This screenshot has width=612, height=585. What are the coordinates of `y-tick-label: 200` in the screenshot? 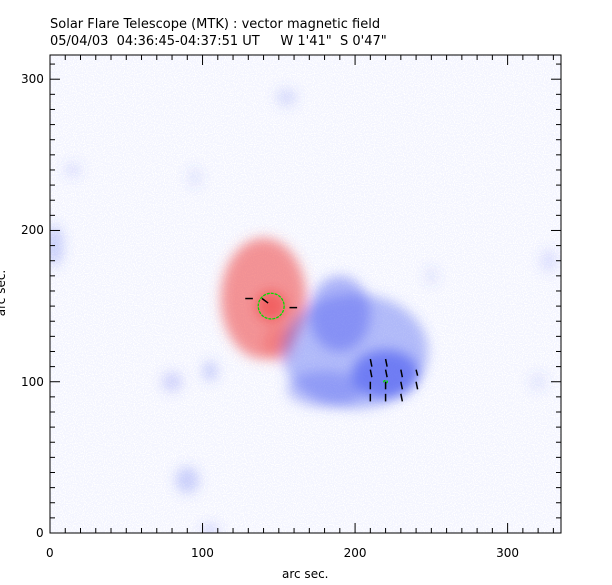 It's located at (32, 230).